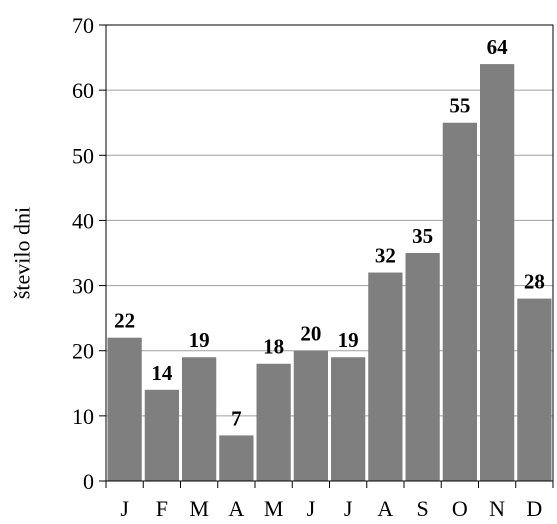  I want to click on data-label: 18, so click(273, 347).